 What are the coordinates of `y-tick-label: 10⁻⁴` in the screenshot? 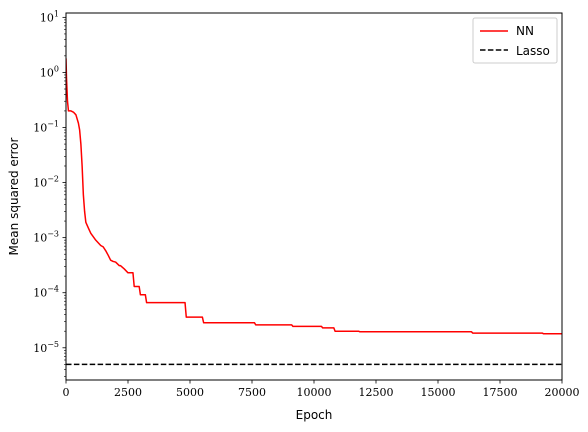 It's located at (46, 292).